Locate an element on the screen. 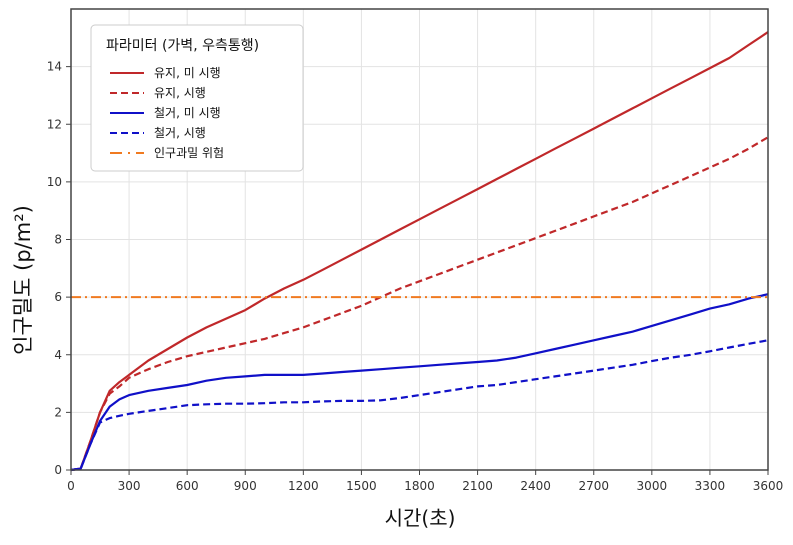 The height and width of the screenshot is (545, 793). legend-title: 파라미터 (가벽, 우측통행) is located at coordinates (182, 46).